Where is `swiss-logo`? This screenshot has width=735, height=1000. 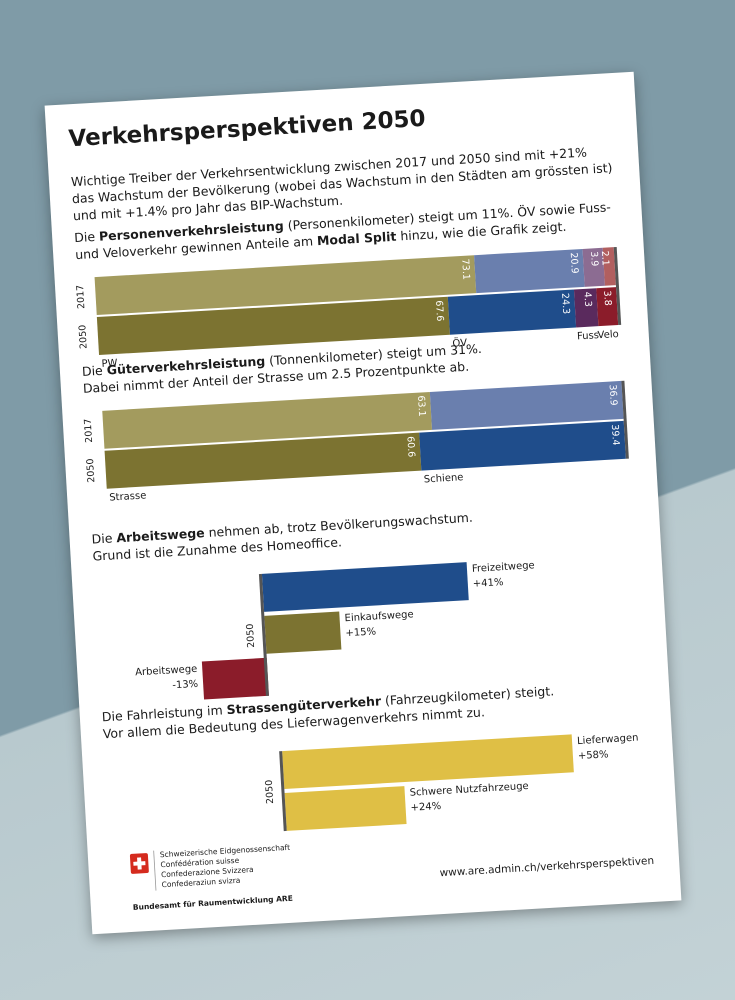
swiss-logo is located at coordinates (143, 870).